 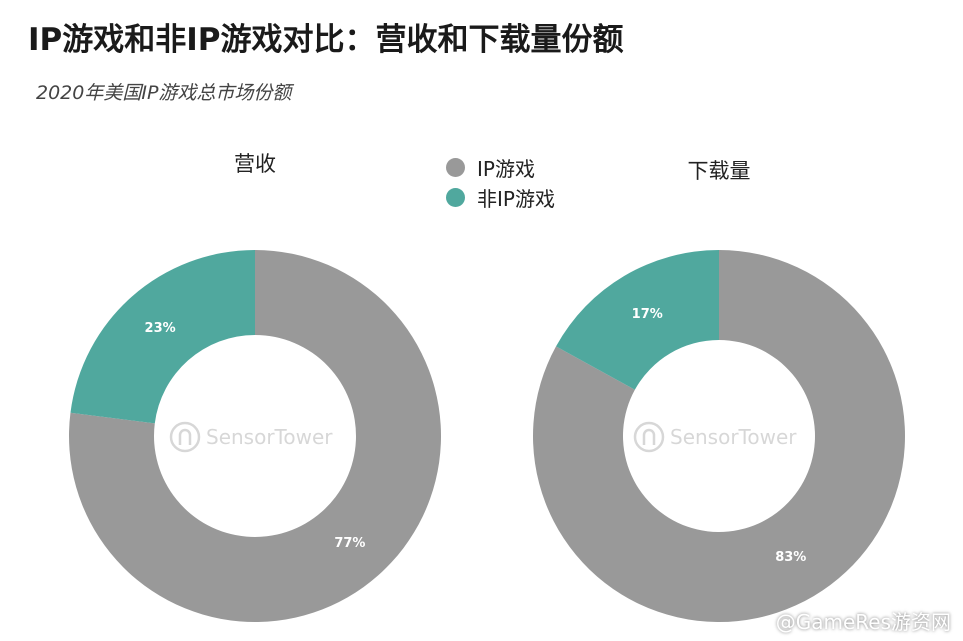 What do you see at coordinates (269, 437) in the screenshot?
I see `revenue-sensortower-wordmark: SensorTower` at bounding box center [269, 437].